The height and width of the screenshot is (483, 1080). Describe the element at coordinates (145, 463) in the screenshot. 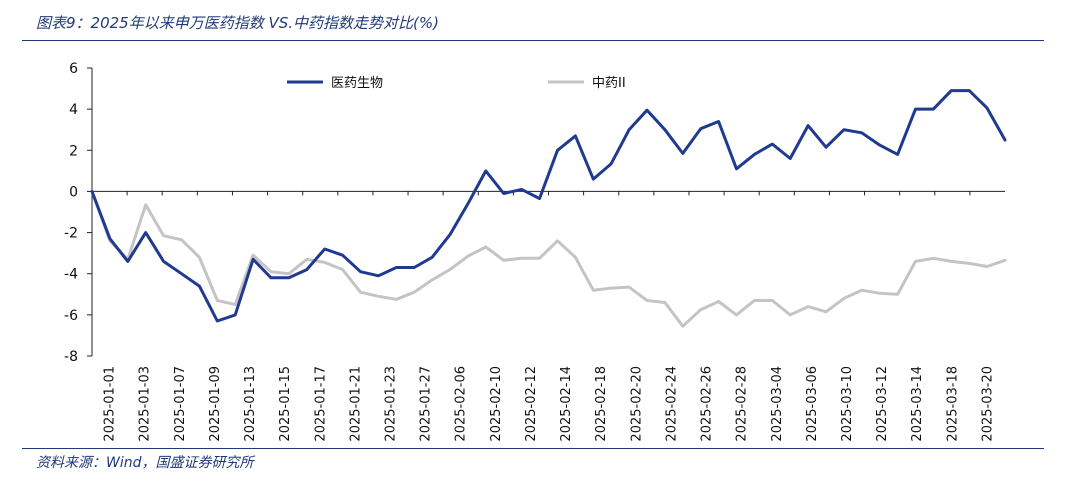

I see `source-note: 资料来源：Wind，国盛证券研究所` at that location.